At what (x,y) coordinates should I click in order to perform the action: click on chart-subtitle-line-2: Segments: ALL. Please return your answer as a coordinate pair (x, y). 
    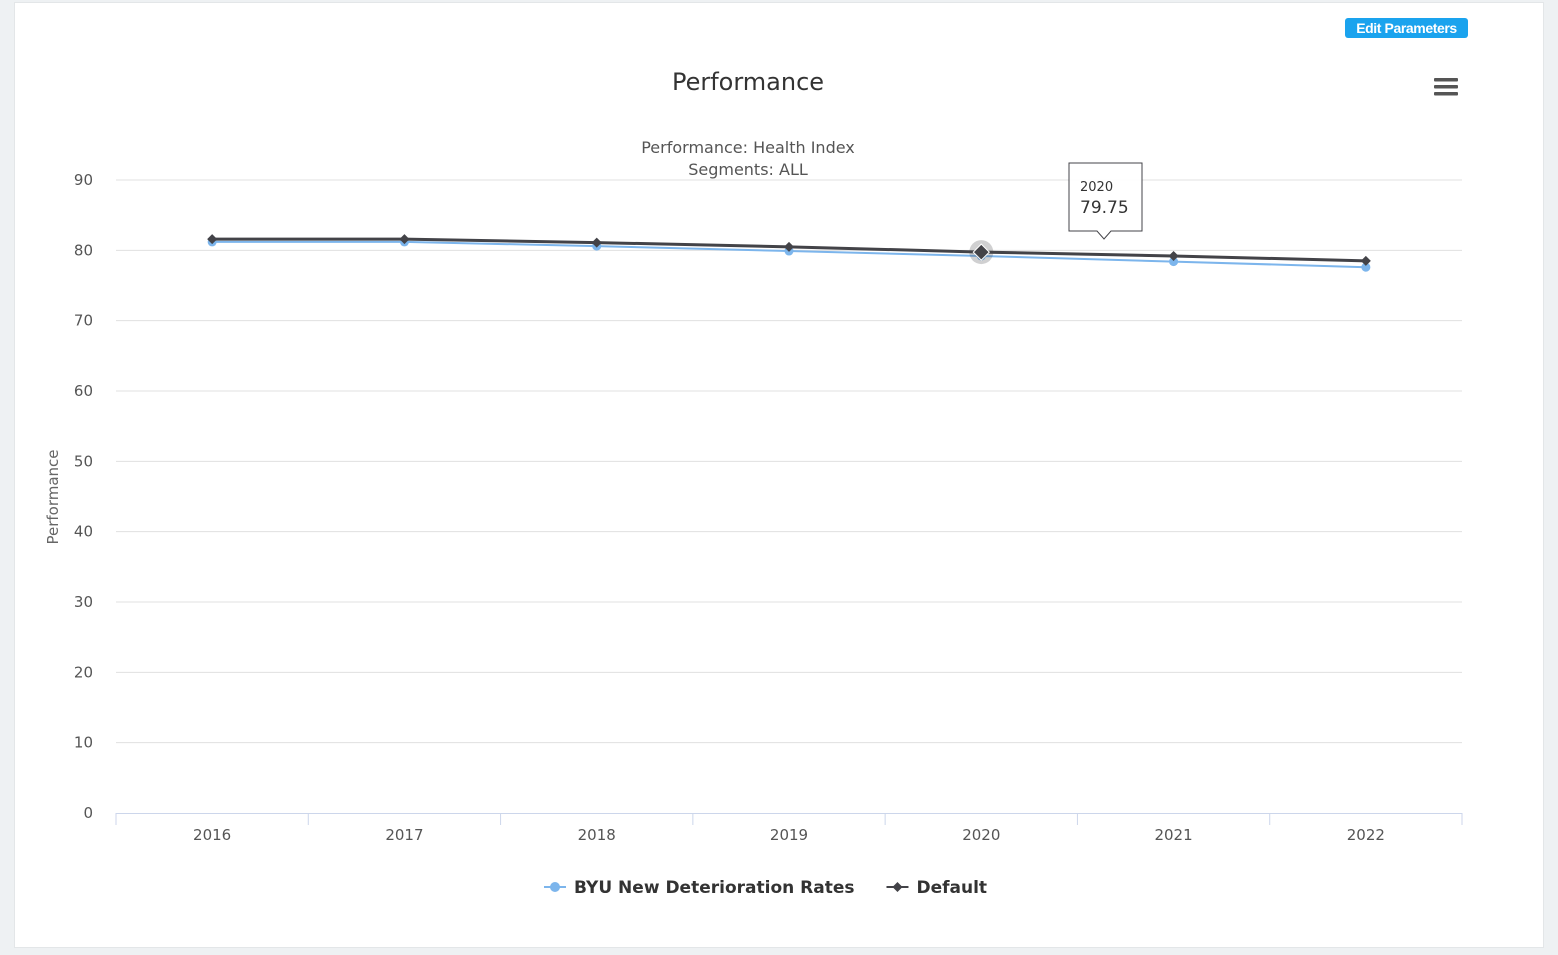
    Looking at the image, I should click on (748, 169).